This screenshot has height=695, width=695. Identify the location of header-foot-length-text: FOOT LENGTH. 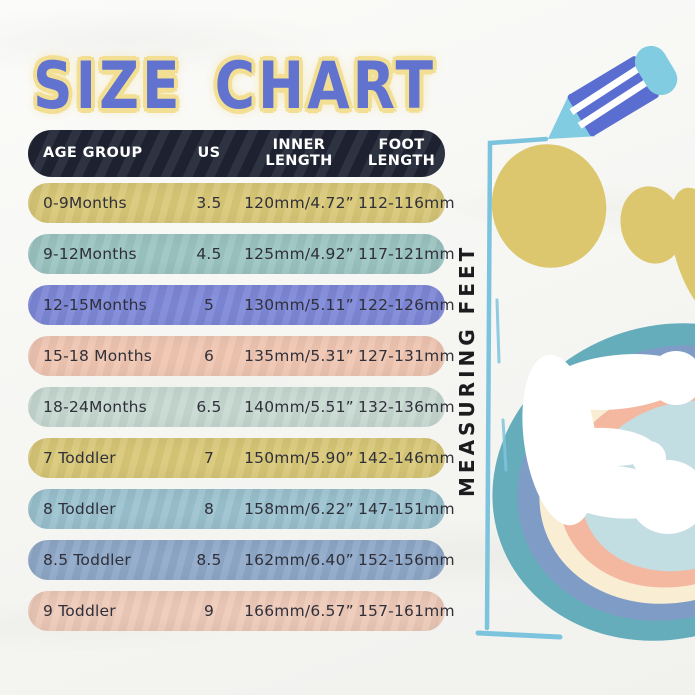
(401, 153).